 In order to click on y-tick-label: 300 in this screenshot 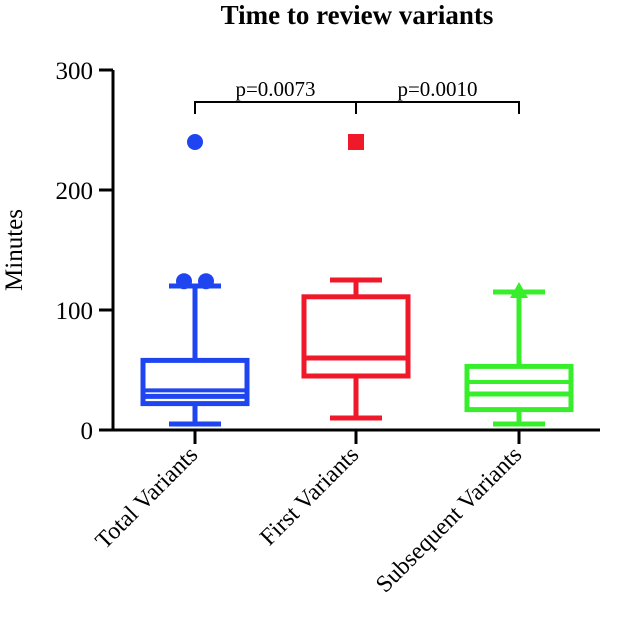, I will do `click(75, 71)`.